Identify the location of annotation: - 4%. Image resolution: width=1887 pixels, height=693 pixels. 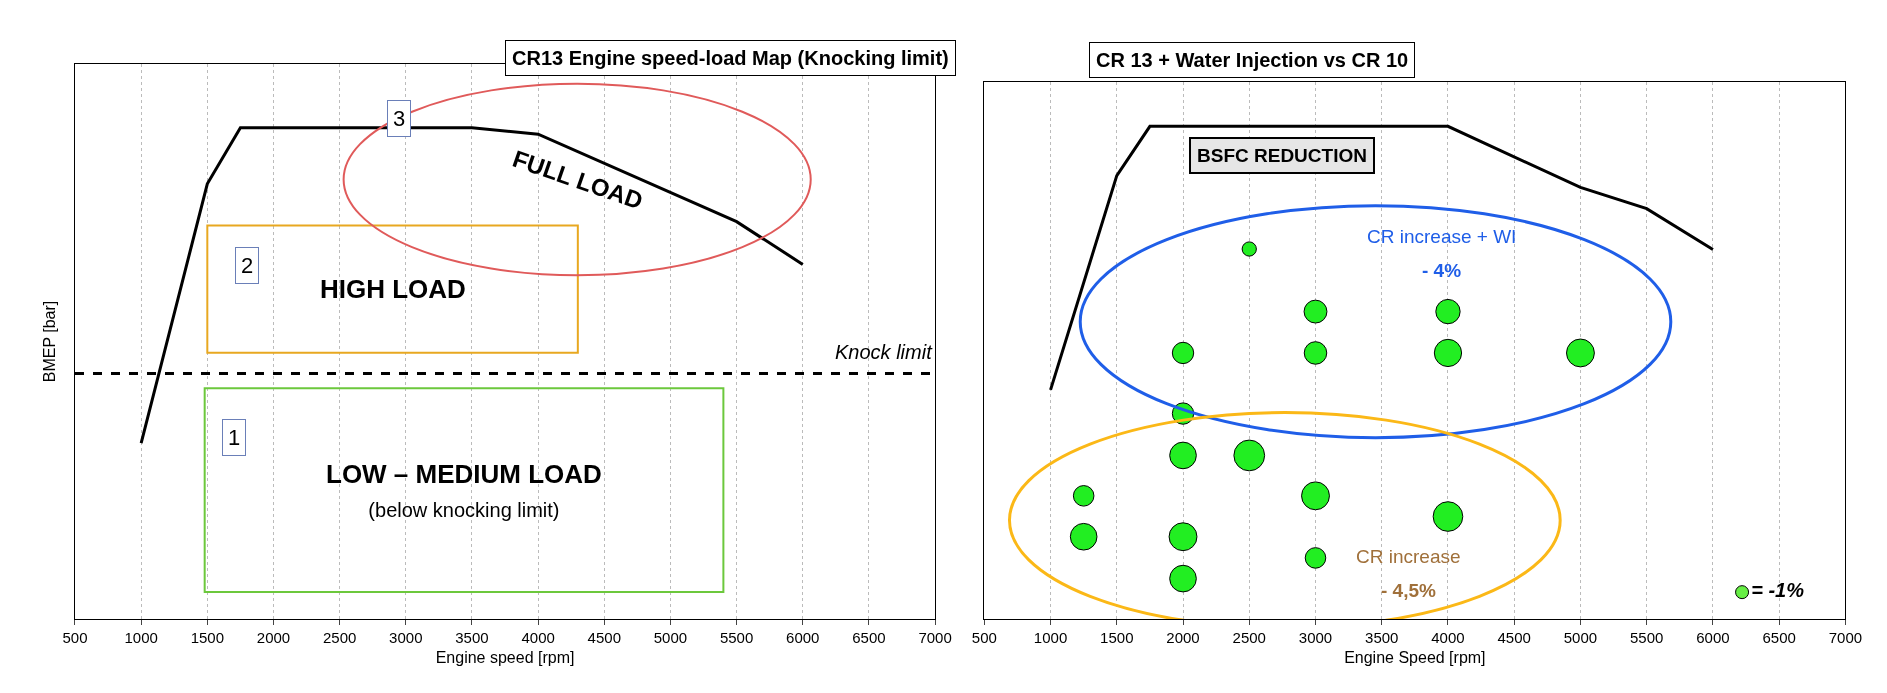
(1442, 270).